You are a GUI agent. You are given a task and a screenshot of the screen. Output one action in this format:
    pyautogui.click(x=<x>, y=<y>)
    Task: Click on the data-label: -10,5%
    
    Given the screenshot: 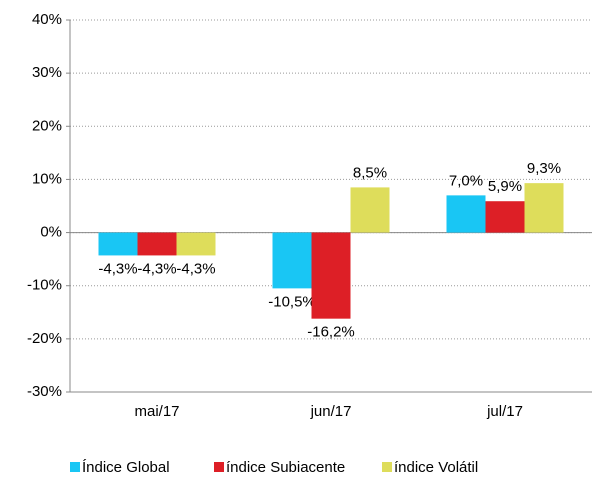 What is the action you would take?
    pyautogui.click(x=292, y=301)
    